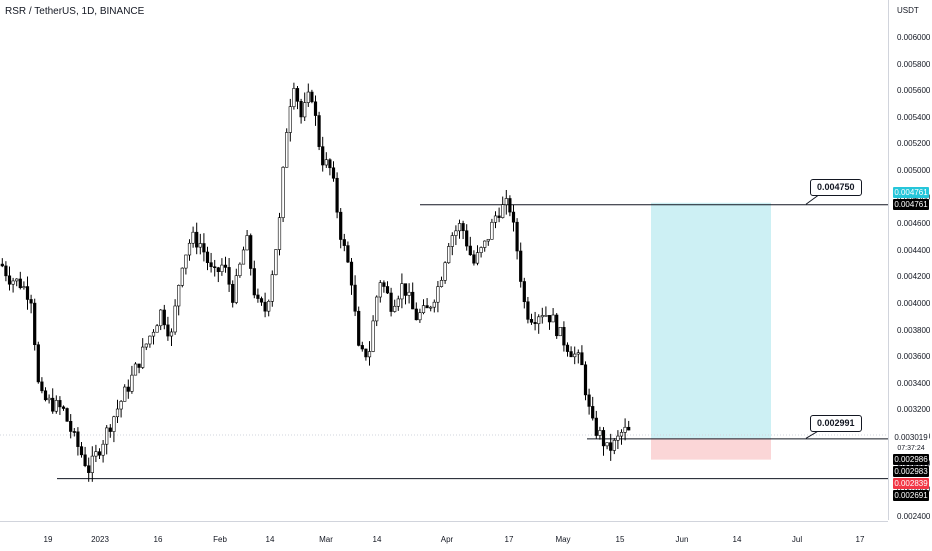 This screenshot has height=551, width=932. I want to click on time-scale, so click(444, 536).